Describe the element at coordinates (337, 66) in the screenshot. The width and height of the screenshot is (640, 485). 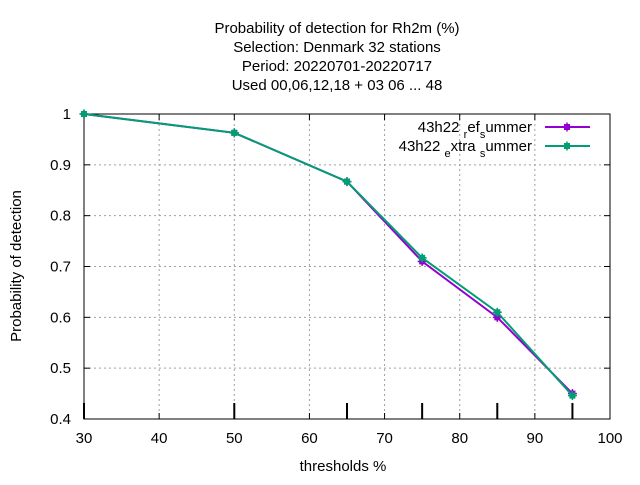
I see `title-line-3: Period: 20220701-20220717` at that location.